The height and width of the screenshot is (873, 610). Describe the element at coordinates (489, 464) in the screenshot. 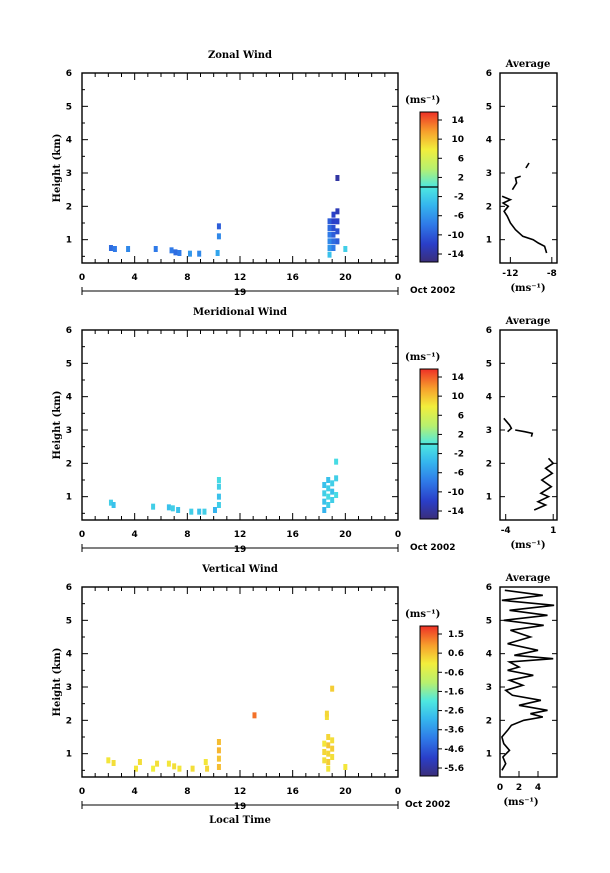

I see `avg-y-tick-label: 2` at that location.